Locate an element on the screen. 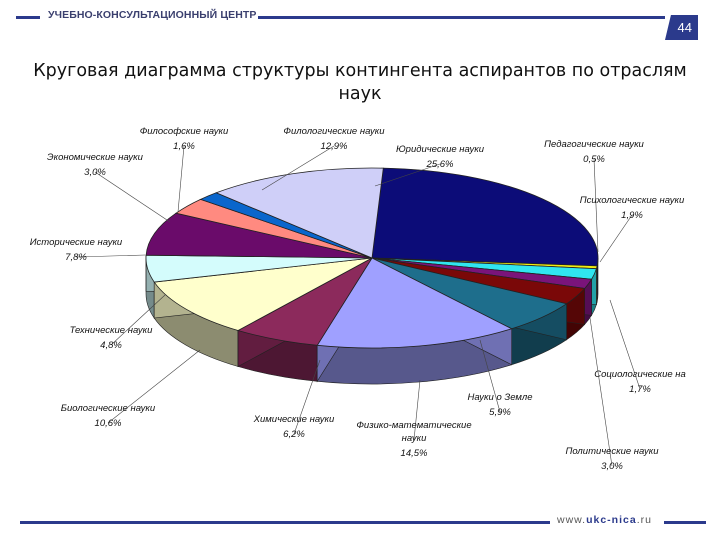 The height and width of the screenshot is (540, 720). slice-name-label: Химические науки is located at coordinates (294, 419).